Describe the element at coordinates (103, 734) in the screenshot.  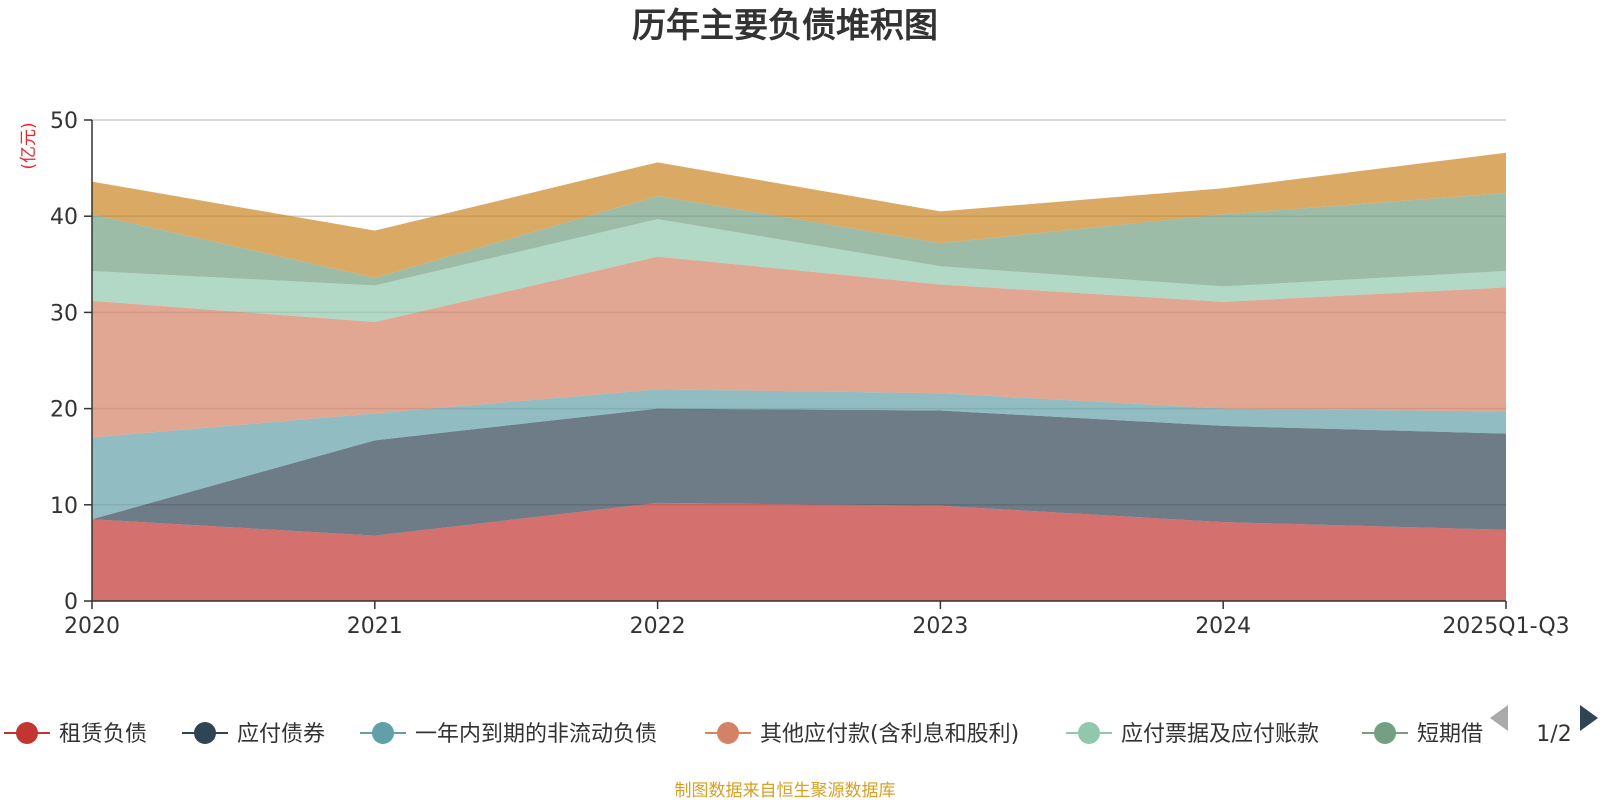
I see `legend-label: 租赁负债` at that location.